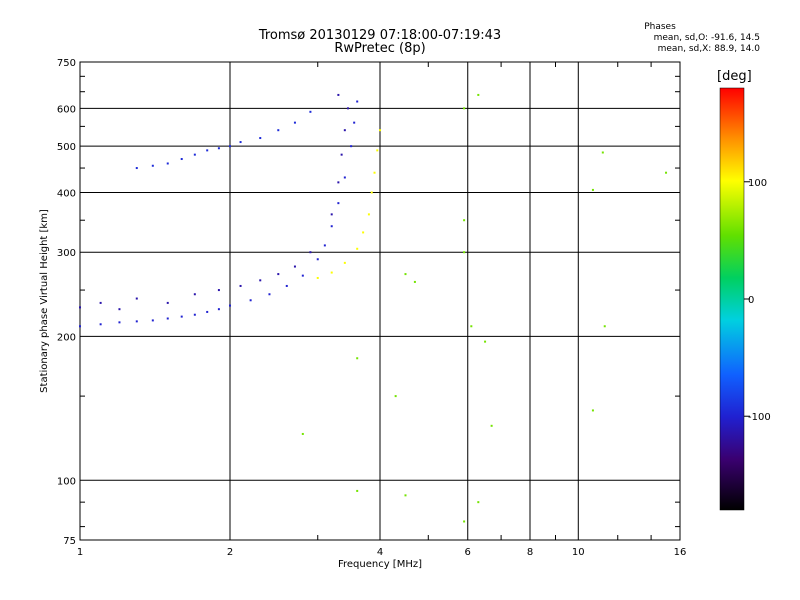  What do you see at coordinates (706, 38) in the screenshot?
I see `phase-stats-o: mean, sd,O: -91.6, 14.5` at bounding box center [706, 38].